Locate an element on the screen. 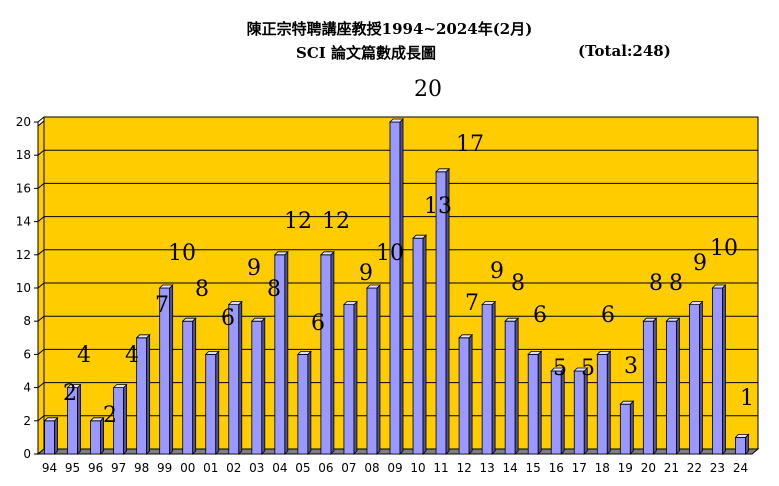  y-tick-label: 10 is located at coordinates (23, 288).